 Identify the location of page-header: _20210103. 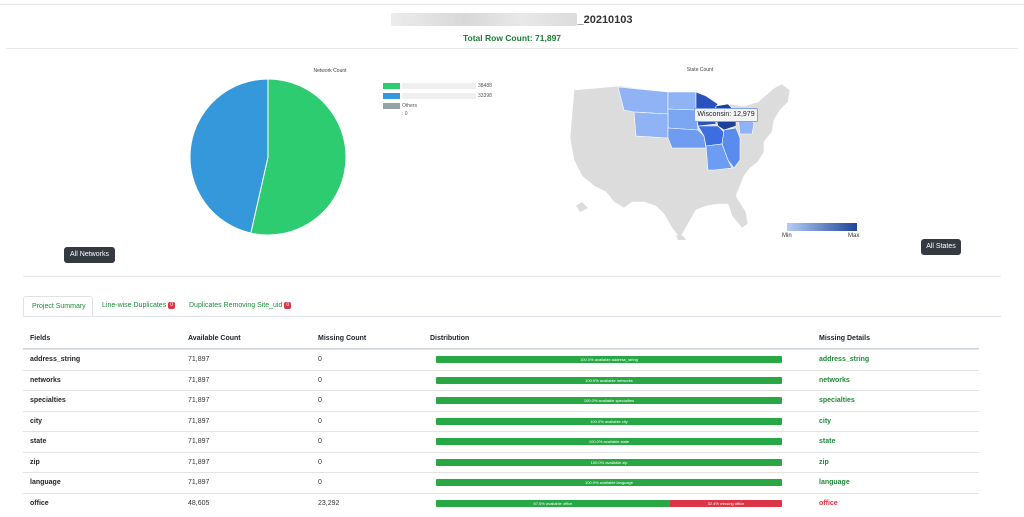
(512, 19).